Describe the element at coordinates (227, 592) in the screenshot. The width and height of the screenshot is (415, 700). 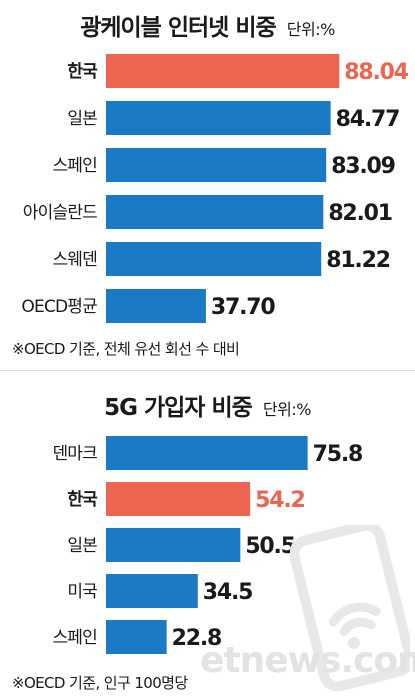
I see `chart2-value-label: 34.5` at that location.